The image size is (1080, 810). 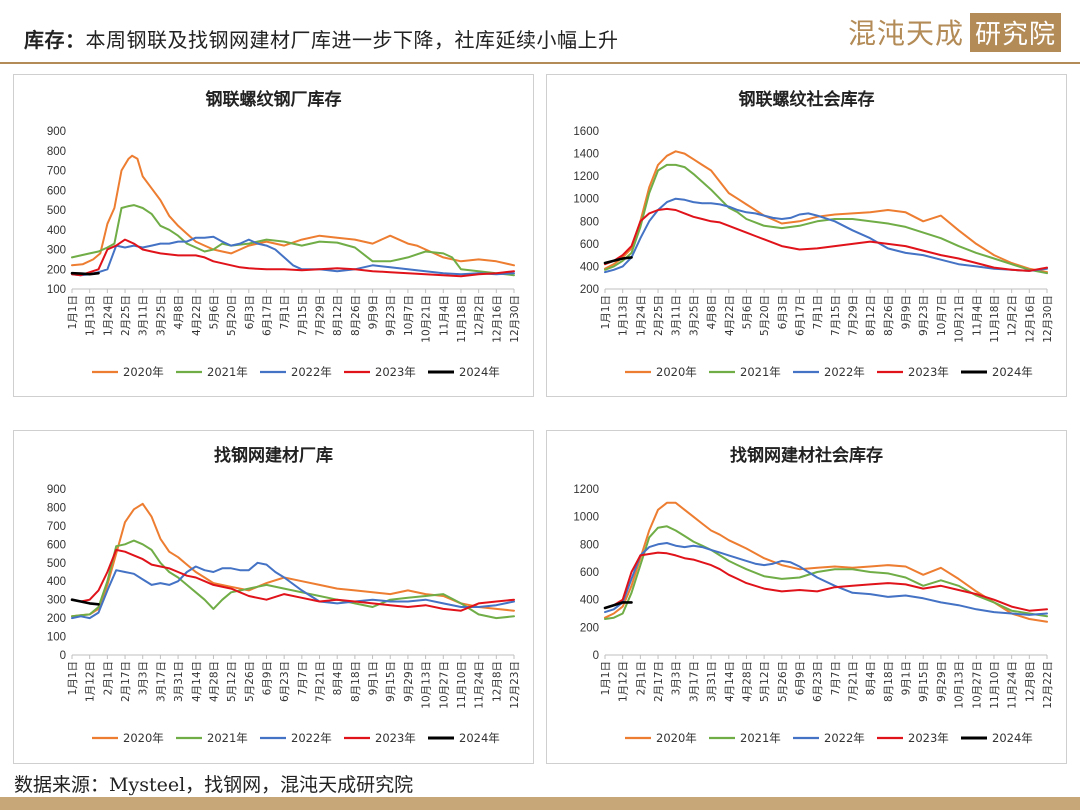 What do you see at coordinates (179, 312) in the screenshot?
I see `x-tick-label: 4月8日` at bounding box center [179, 312].